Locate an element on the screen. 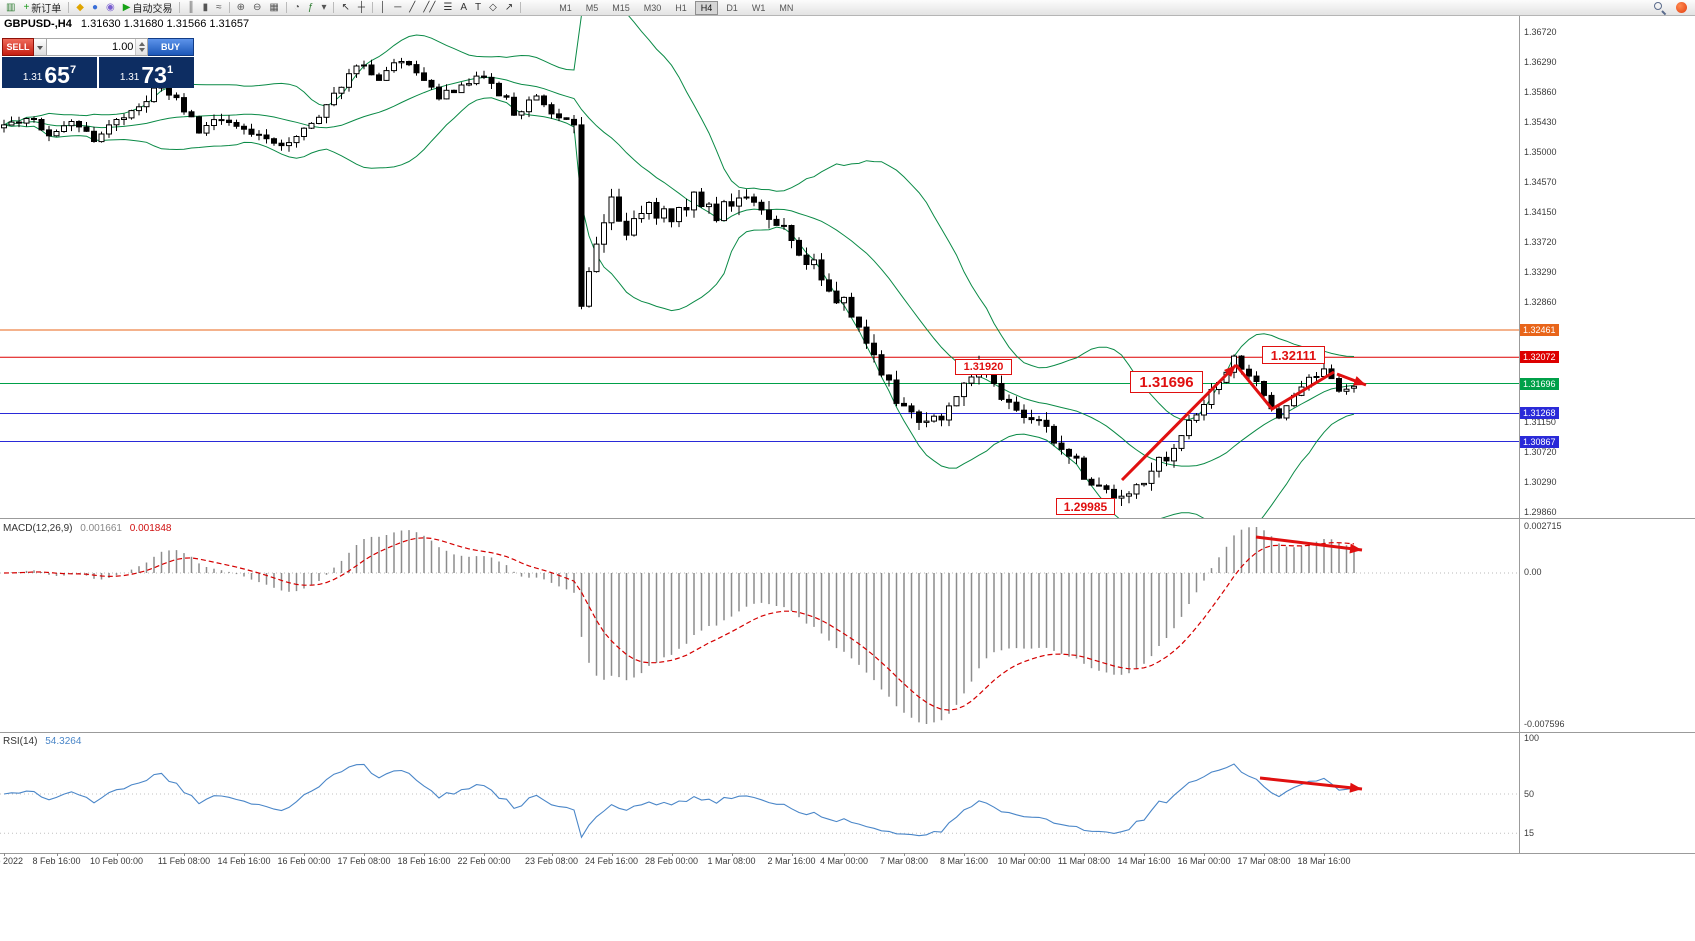  arrow-tool-icon: ↗ is located at coordinates (509, 8).